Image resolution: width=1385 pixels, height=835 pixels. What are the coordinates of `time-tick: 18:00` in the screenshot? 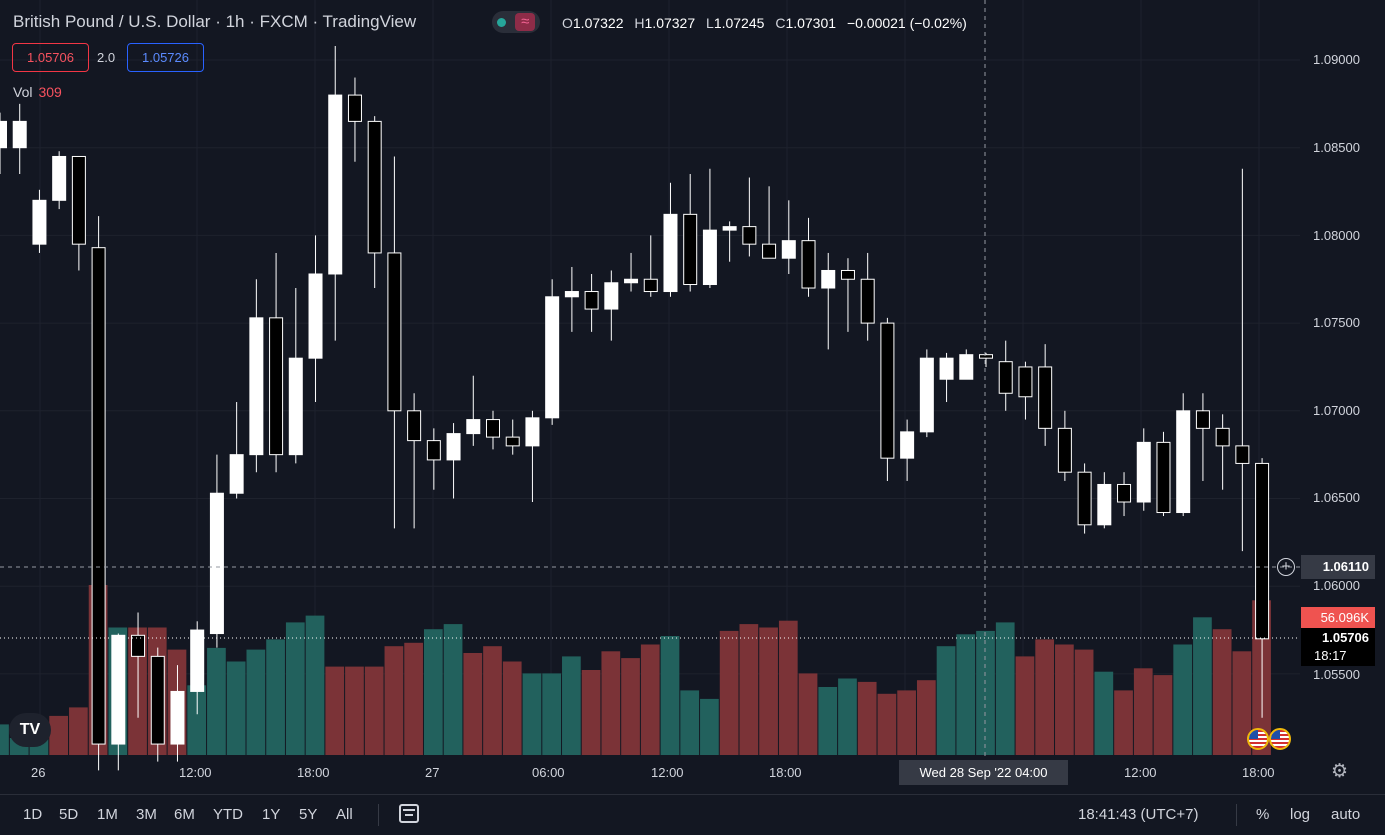 It's located at (313, 772).